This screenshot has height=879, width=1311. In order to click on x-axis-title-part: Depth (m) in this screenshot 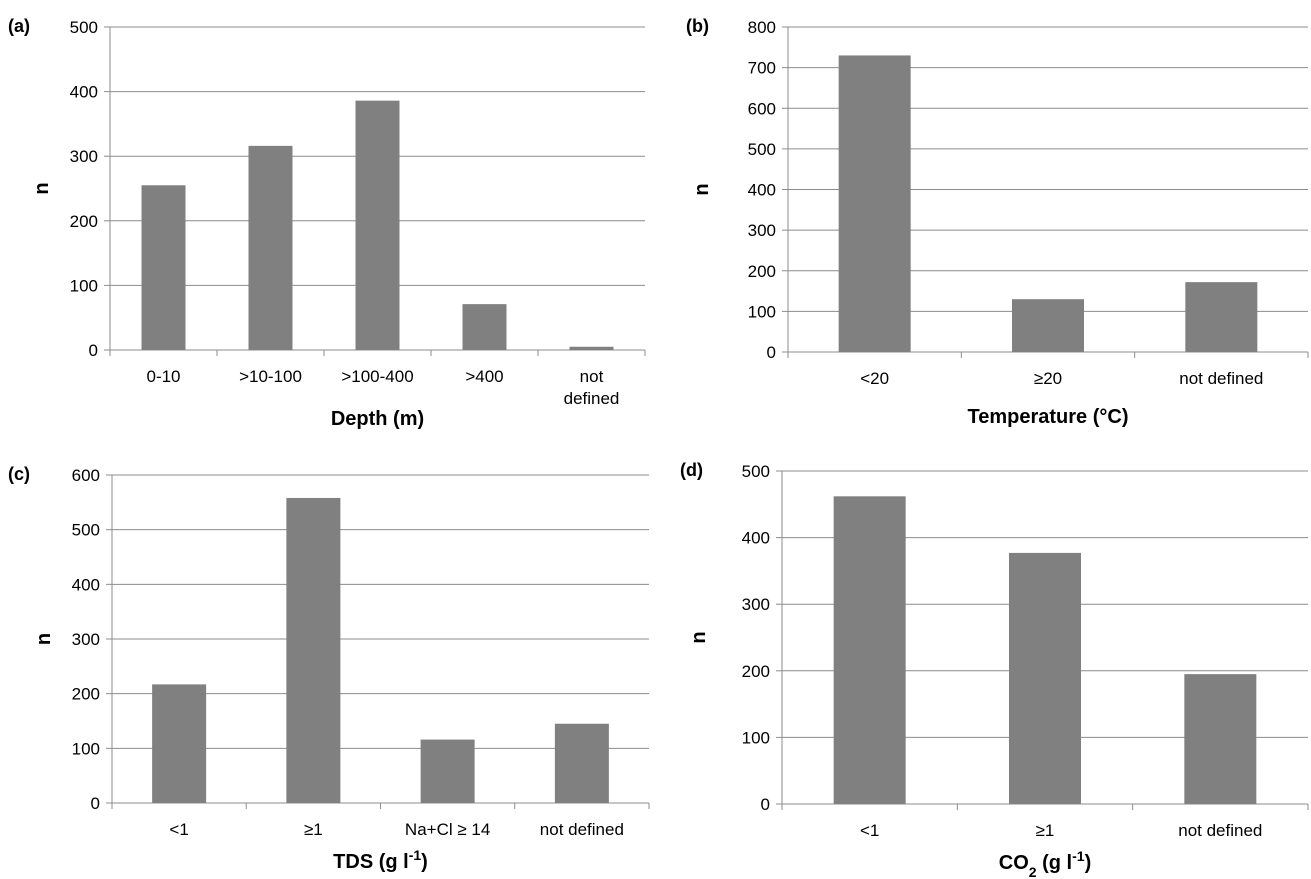, I will do `click(377, 419)`.